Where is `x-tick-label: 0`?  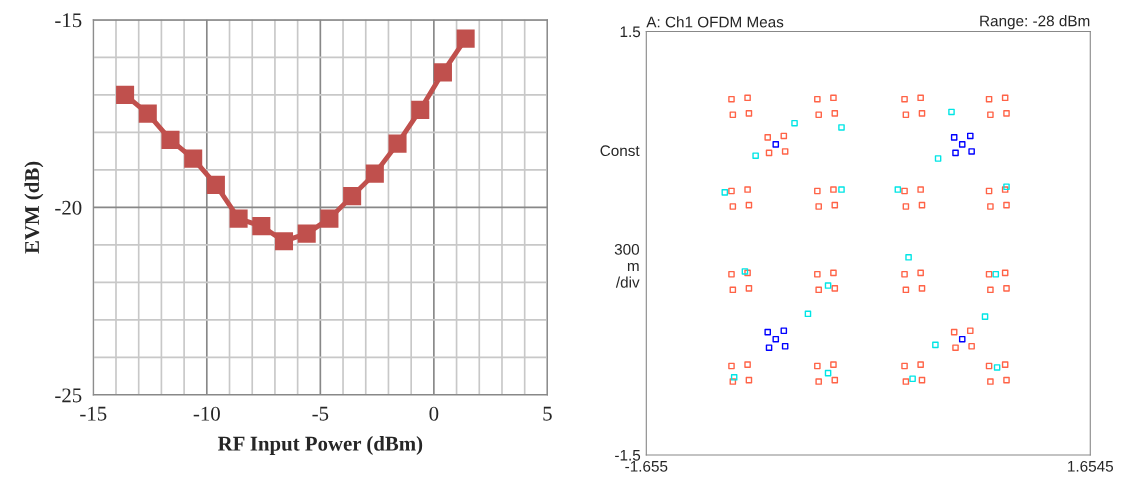 x-tick-label: 0 is located at coordinates (434, 413).